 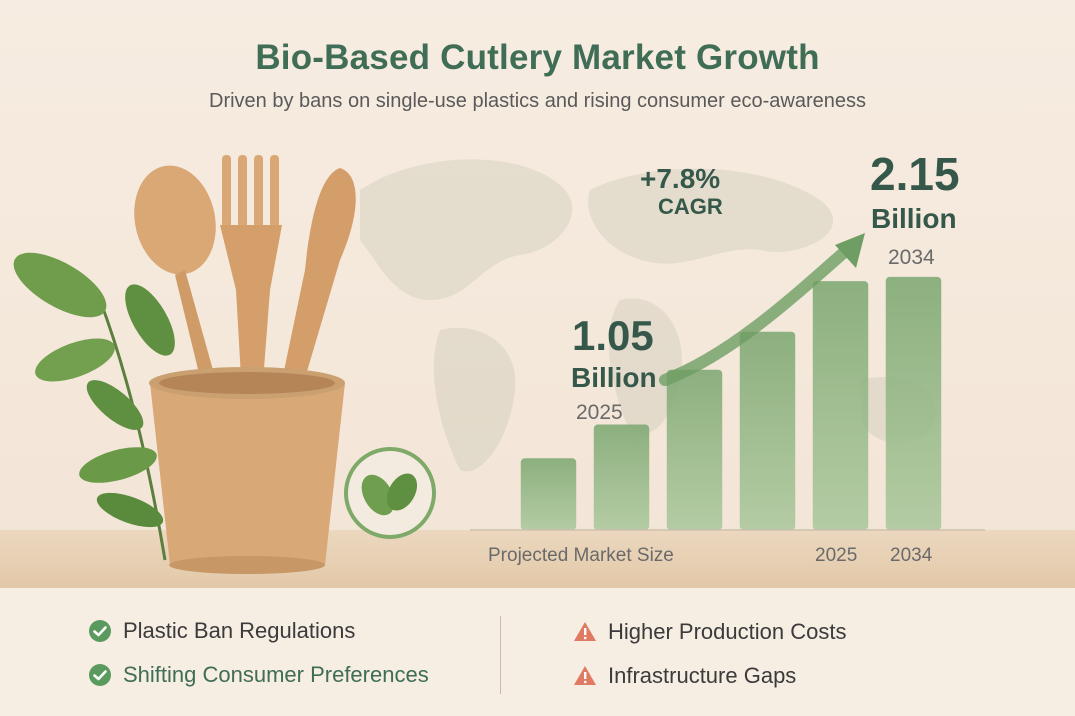 I want to click on x-tick-label-2025: 2025, so click(x=836, y=555).